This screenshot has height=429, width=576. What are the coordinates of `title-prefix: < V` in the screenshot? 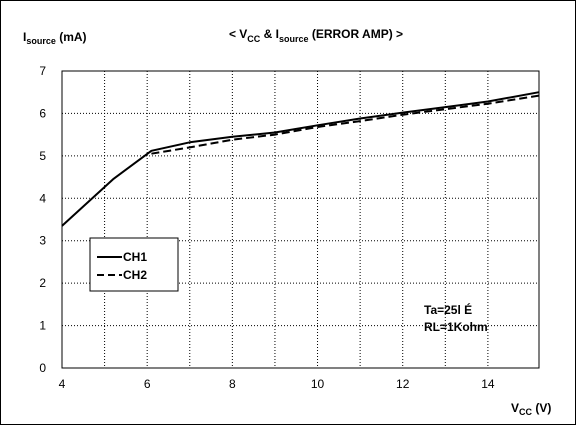 It's located at (238, 34).